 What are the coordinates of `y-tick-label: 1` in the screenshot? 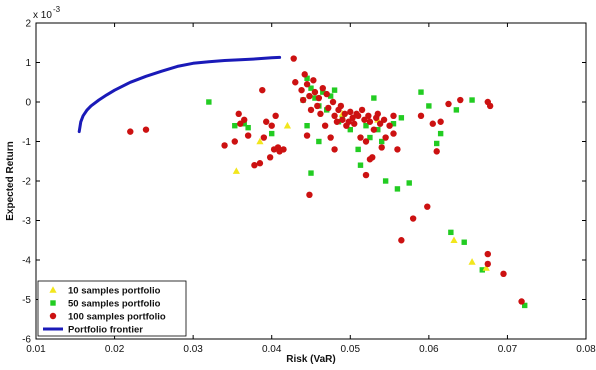 It's located at (28, 63).